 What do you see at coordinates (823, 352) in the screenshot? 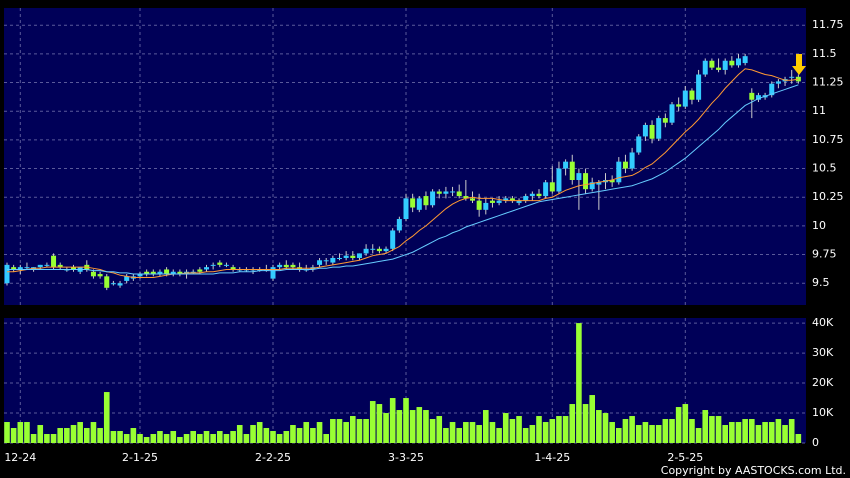
I see `y-tick-label: 30K` at bounding box center [823, 352].